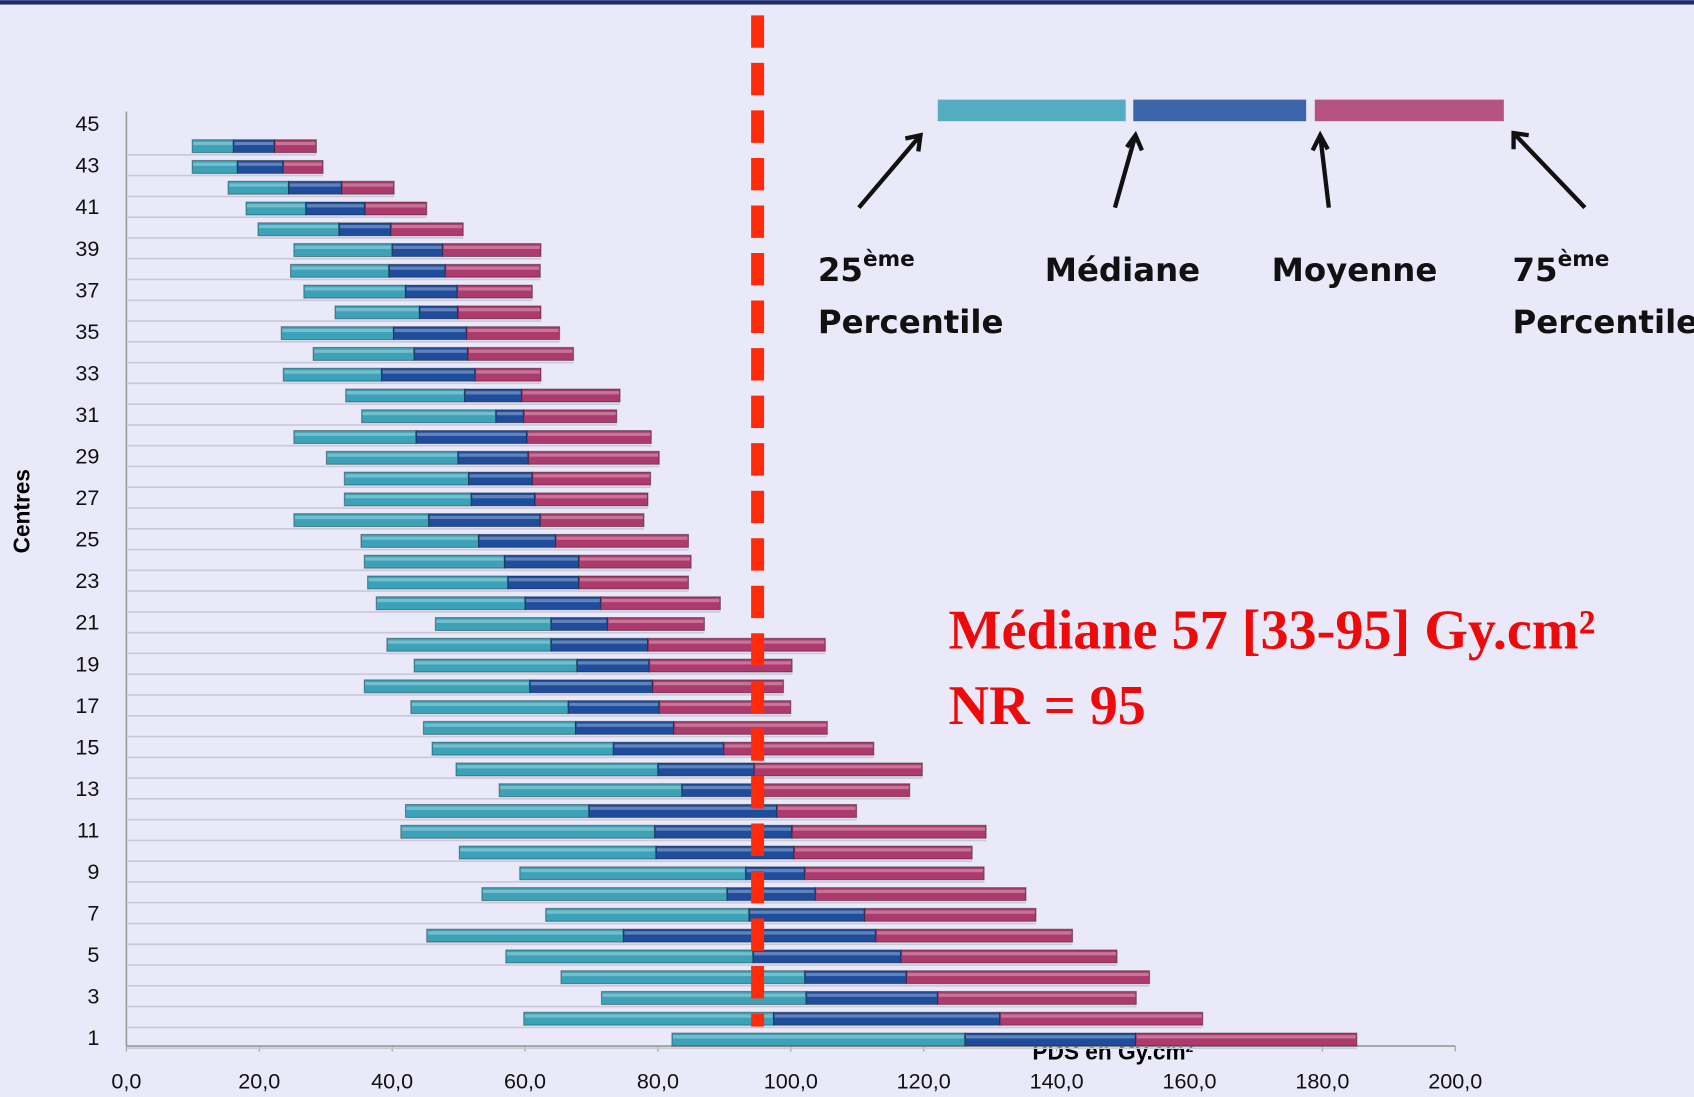 The image size is (1694, 1097). What do you see at coordinates (87, 165) in the screenshot?
I see `y-tick-label: 43` at bounding box center [87, 165].